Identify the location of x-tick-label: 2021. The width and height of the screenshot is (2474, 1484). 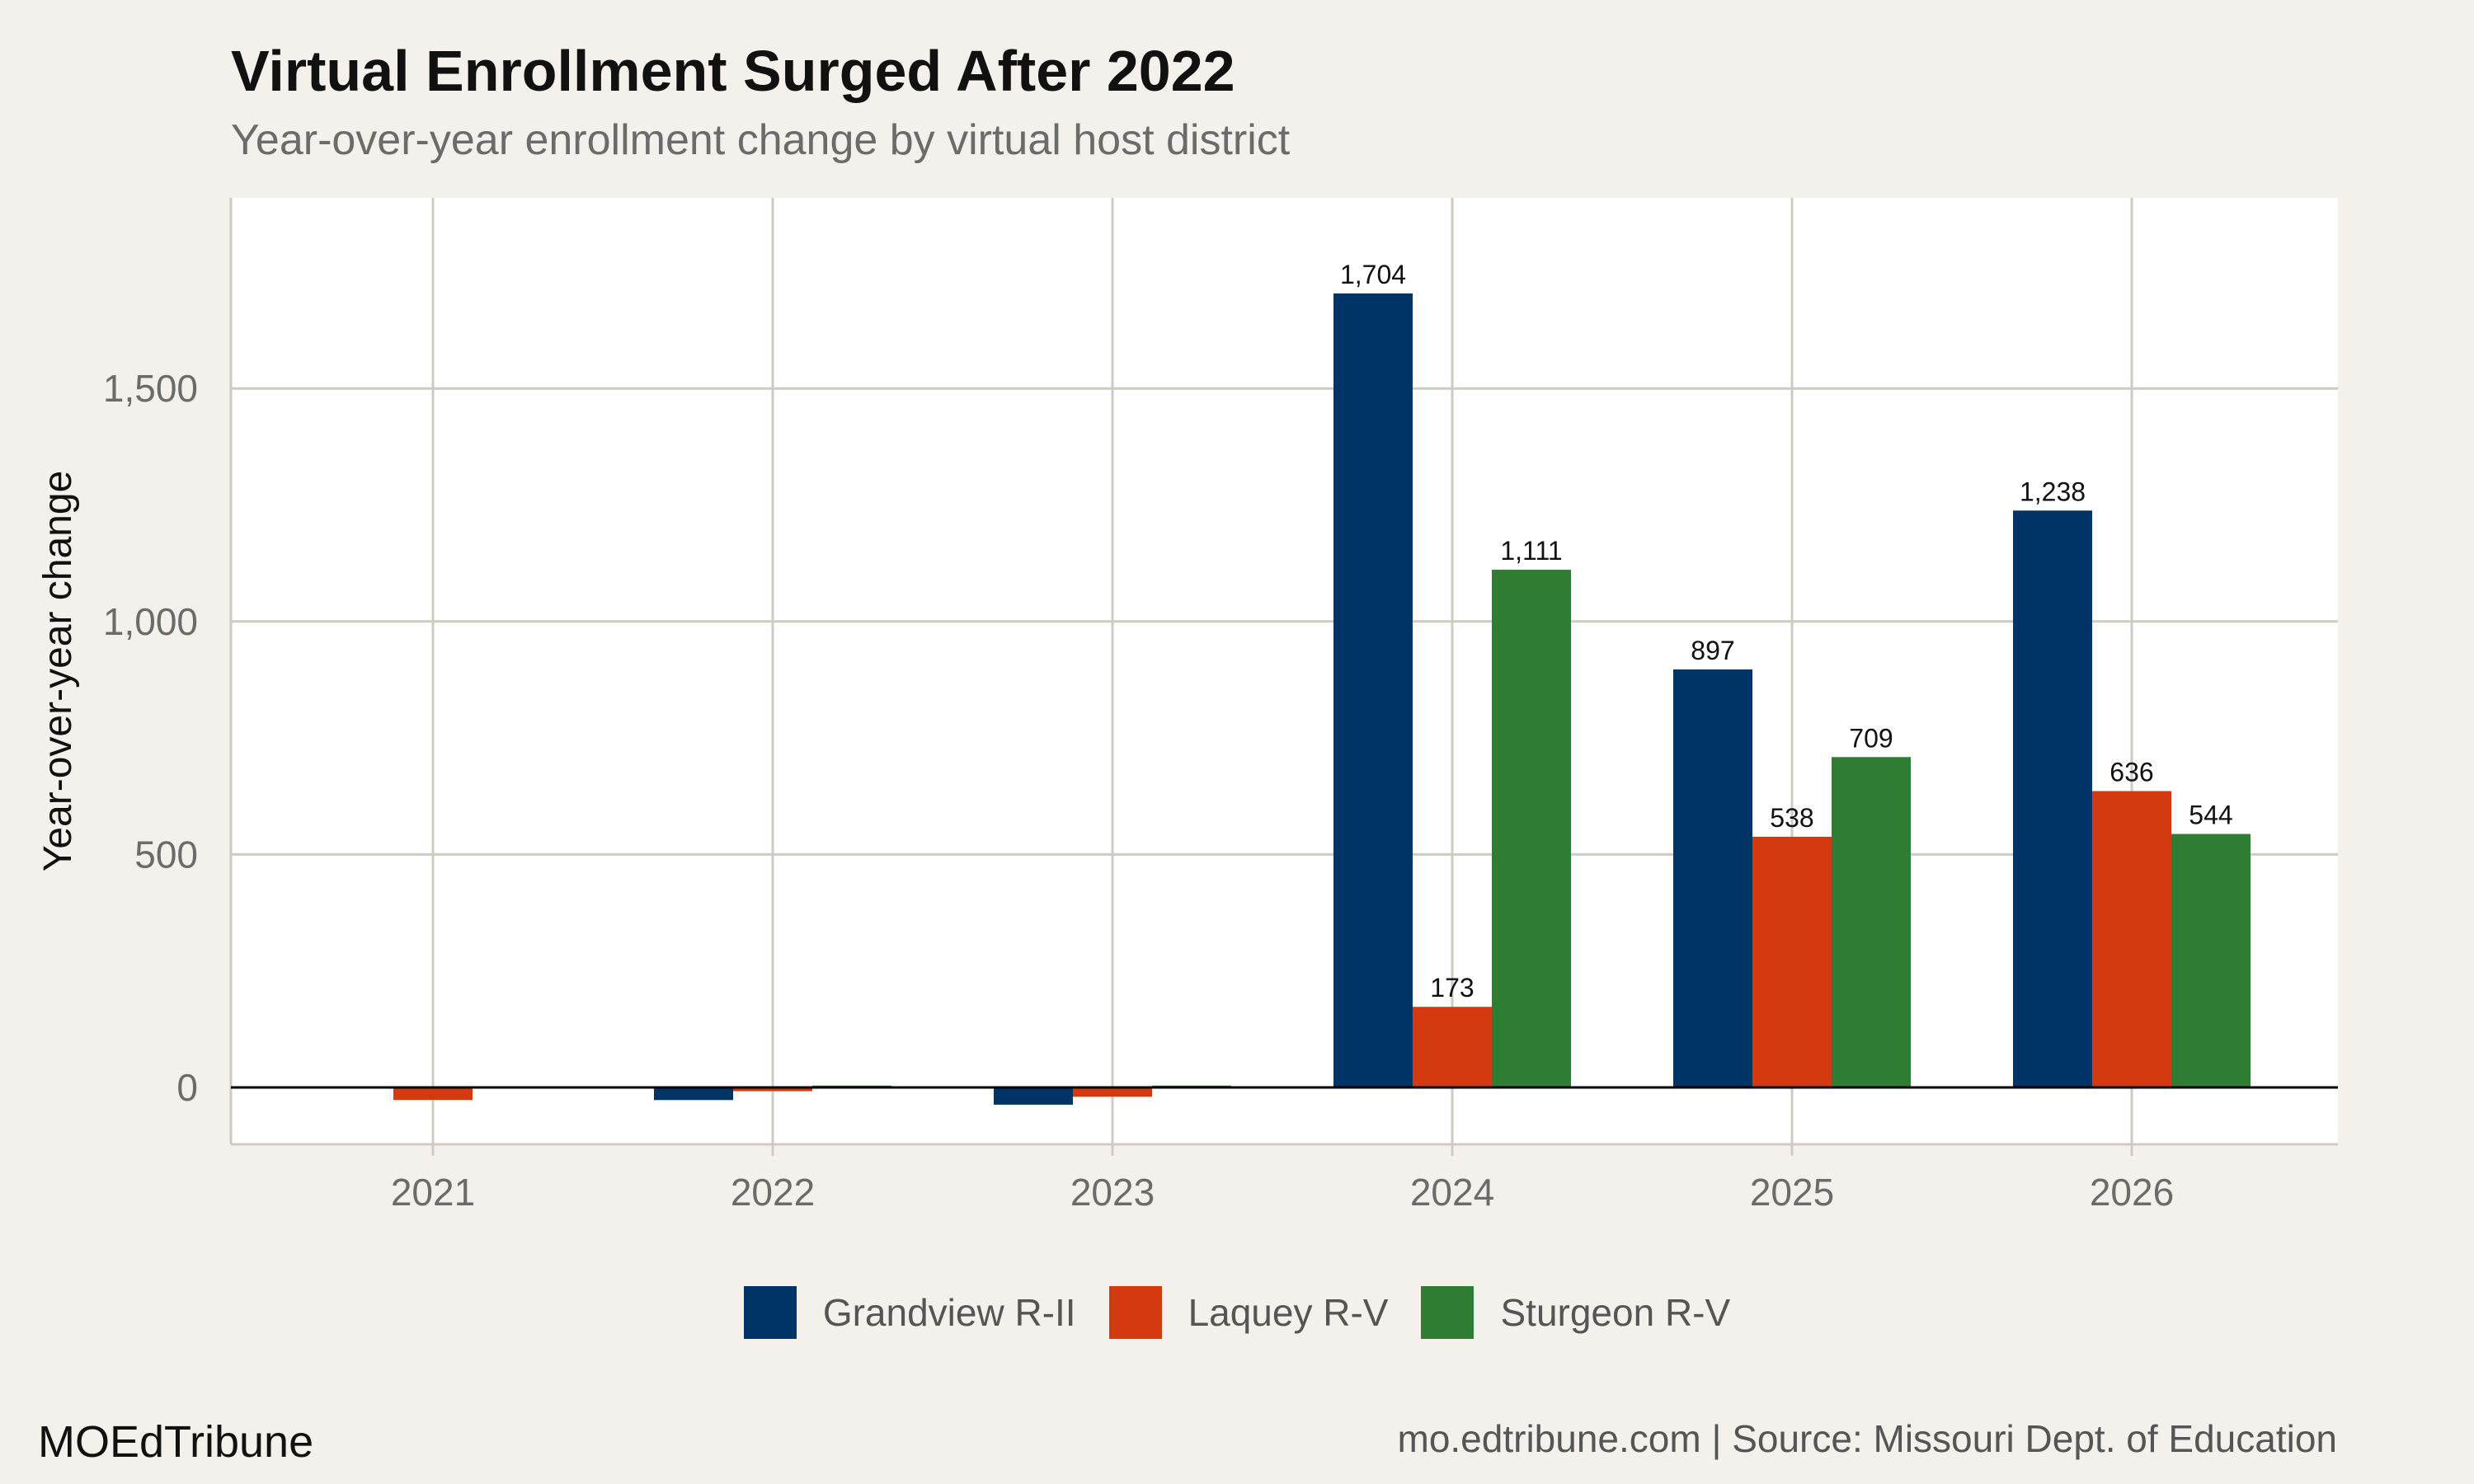
(433, 1192).